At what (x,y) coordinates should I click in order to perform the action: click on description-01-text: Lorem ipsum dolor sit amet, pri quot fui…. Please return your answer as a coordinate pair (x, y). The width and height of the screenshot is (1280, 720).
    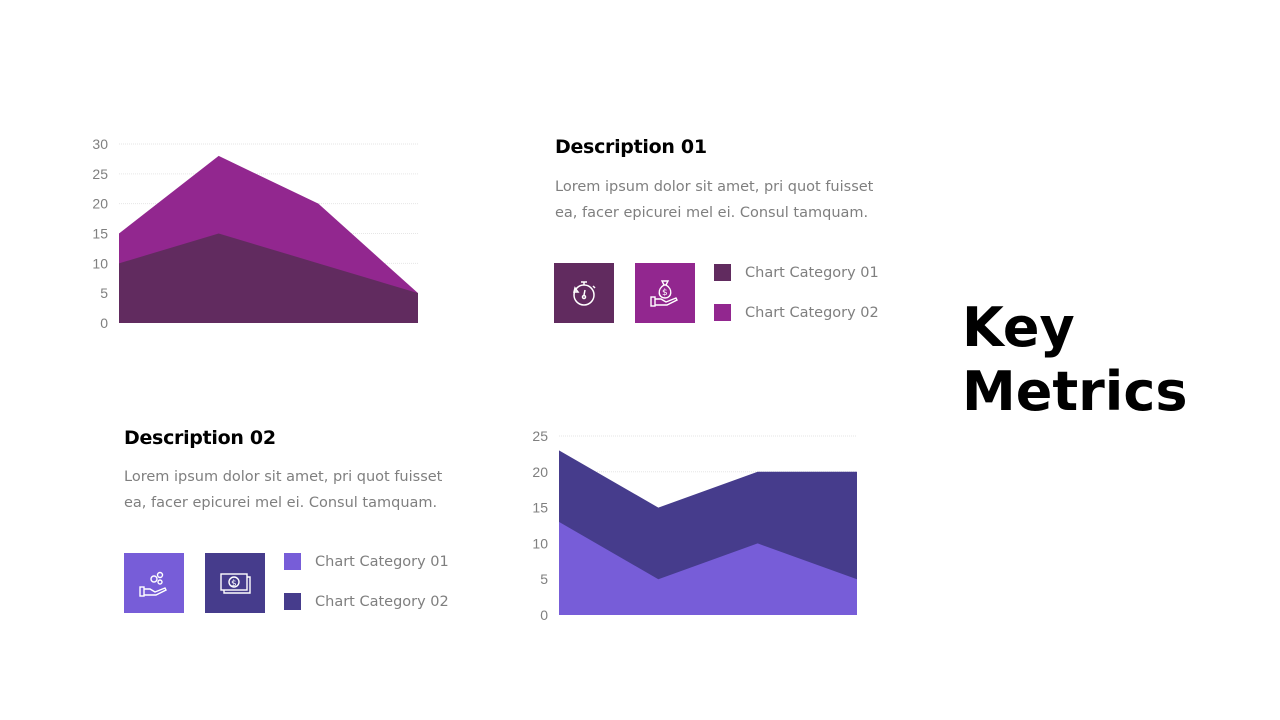
    Looking at the image, I should click on (714, 200).